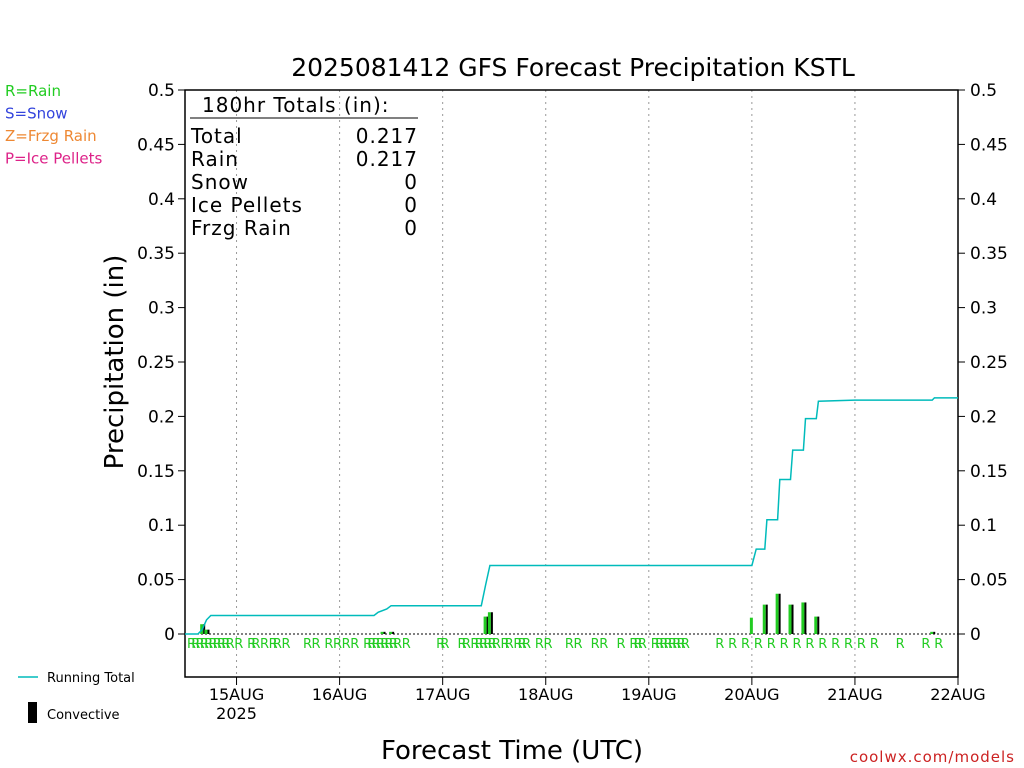  I want to click on ptype-marker-79: R, so click(925, 644).